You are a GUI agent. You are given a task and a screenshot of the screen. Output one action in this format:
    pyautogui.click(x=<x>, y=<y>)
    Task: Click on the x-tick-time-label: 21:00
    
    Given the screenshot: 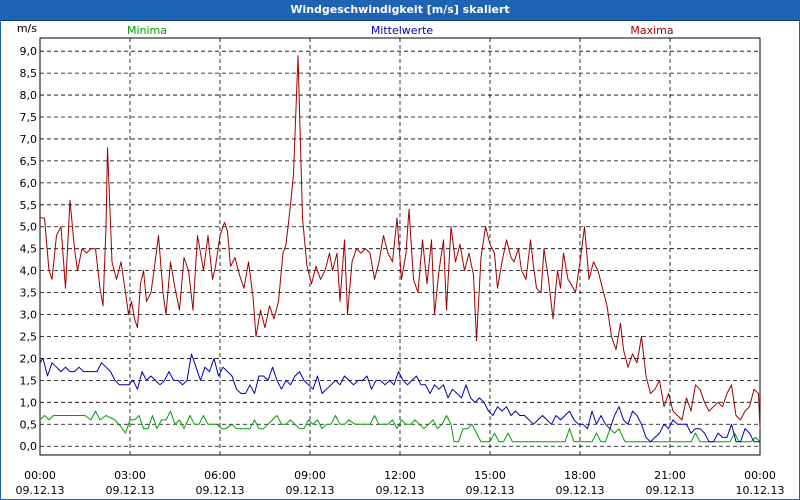 What is the action you would take?
    pyautogui.click(x=670, y=475)
    